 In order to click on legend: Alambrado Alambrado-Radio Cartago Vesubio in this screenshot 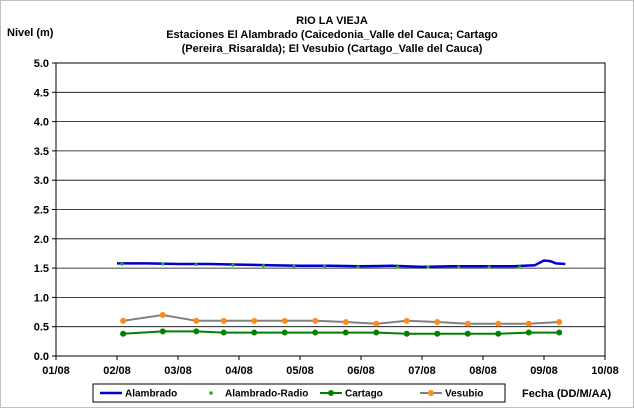, I will do `click(299, 393)`.